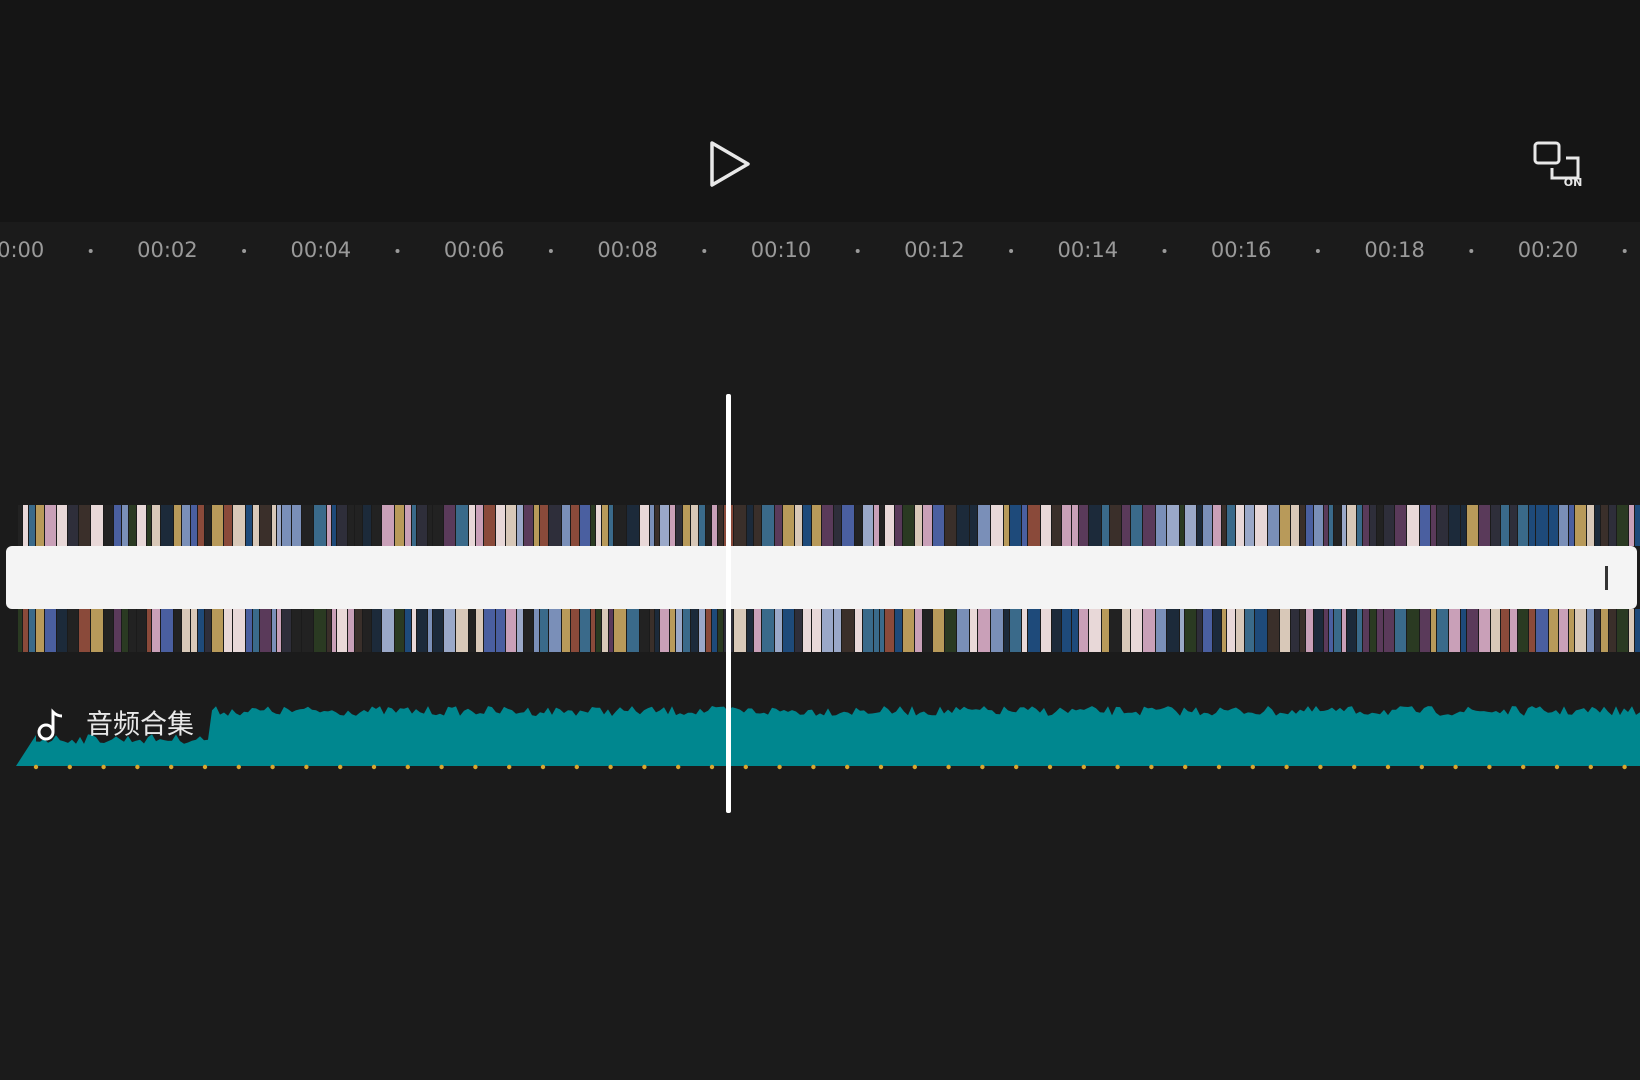 The image size is (1640, 1080). What do you see at coordinates (821, 577) in the screenshot?
I see `video-clip-bar` at bounding box center [821, 577].